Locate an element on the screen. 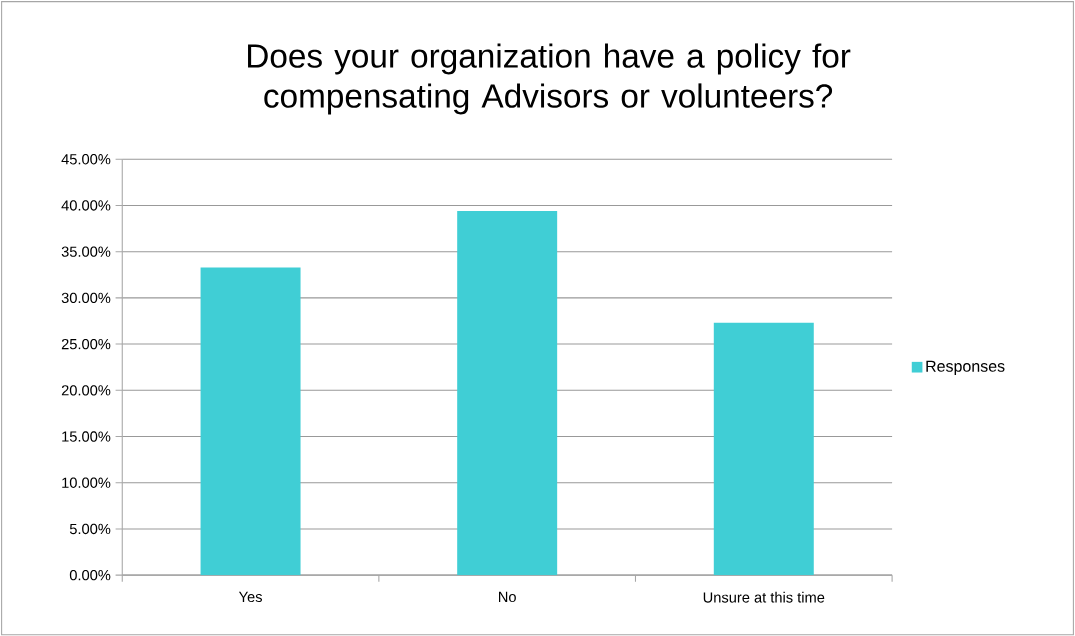  y-tick-label: 40.00% is located at coordinates (86, 205).